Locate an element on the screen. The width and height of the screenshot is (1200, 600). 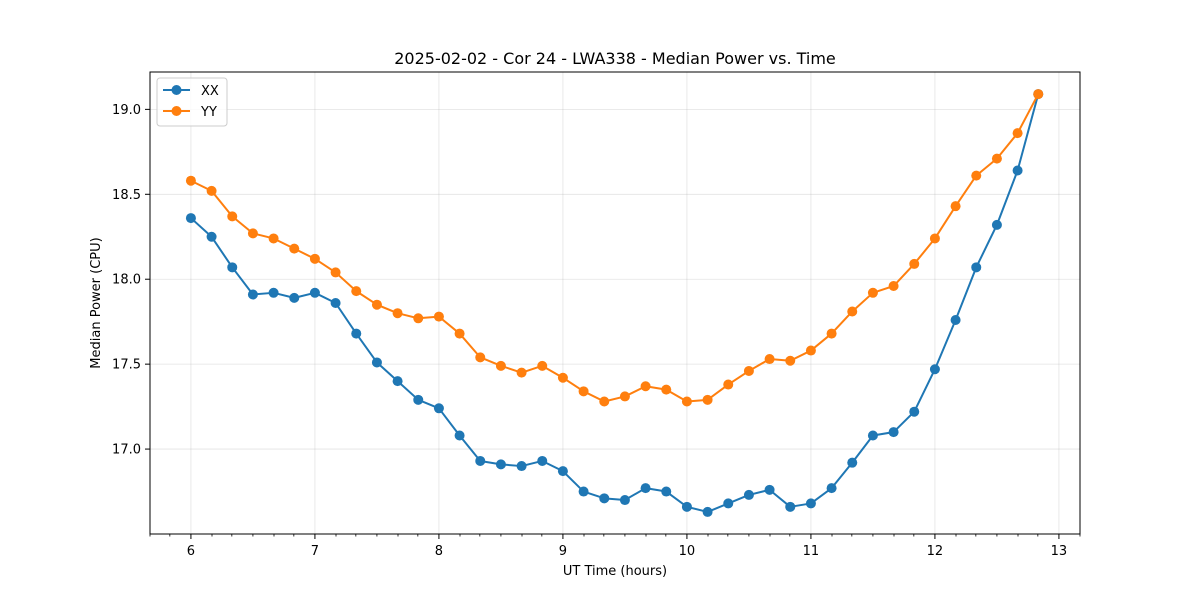
y-tick-label: 19.0 is located at coordinates (126, 110).